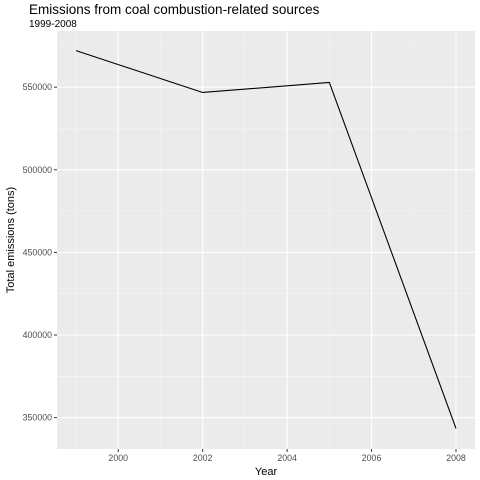 This screenshot has width=480, height=480. Describe the element at coordinates (372, 458) in the screenshot. I see `x-tick-label: 2006` at that location.